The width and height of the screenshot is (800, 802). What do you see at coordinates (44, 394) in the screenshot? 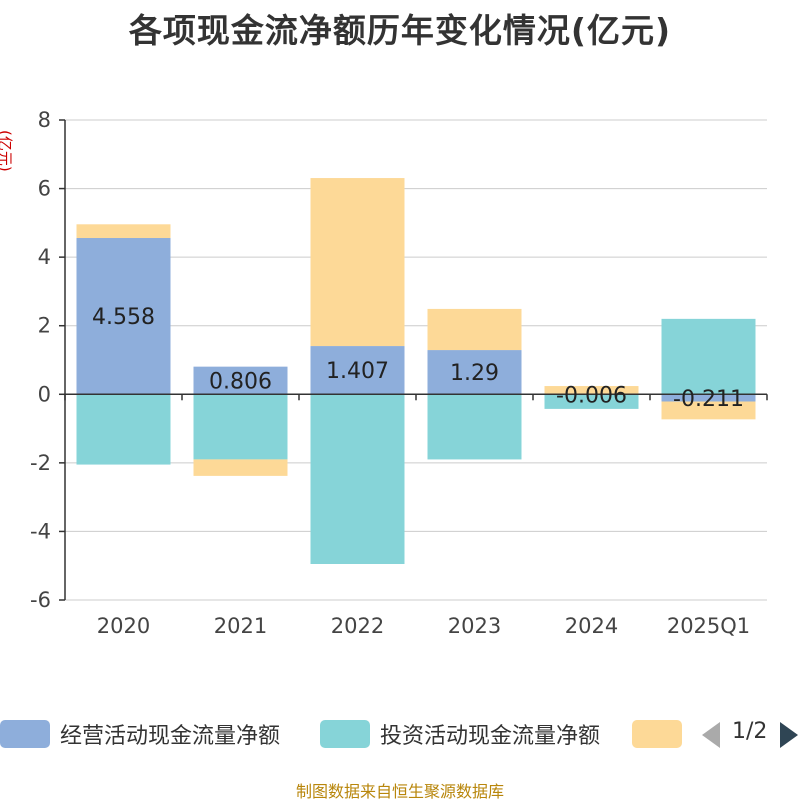
I see `y-tick-label: 0` at bounding box center [44, 394].